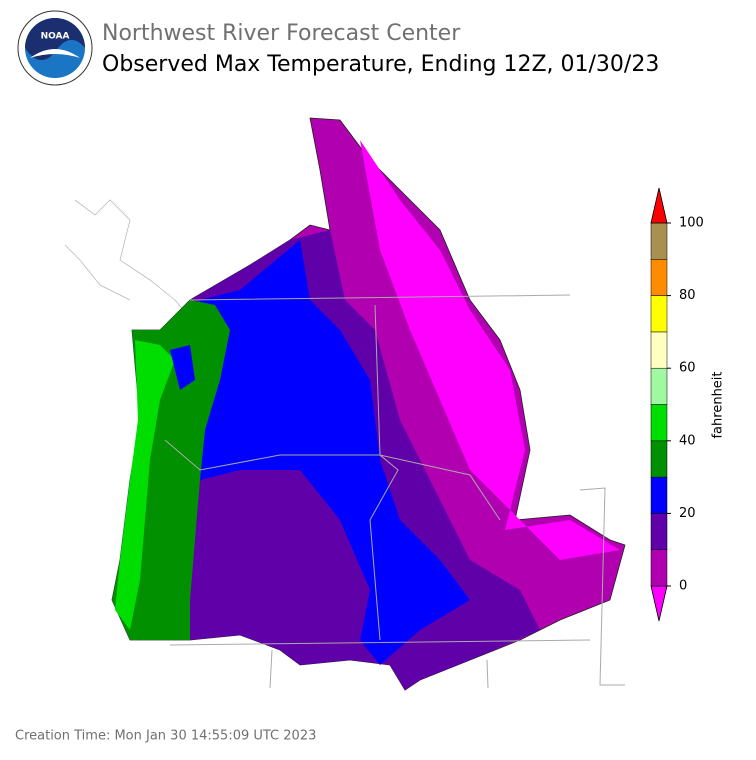 Image resolution: width=756 pixels, height=760 pixels. Describe the element at coordinates (659, 205) in the screenshot. I see `colorbar-over` at that location.